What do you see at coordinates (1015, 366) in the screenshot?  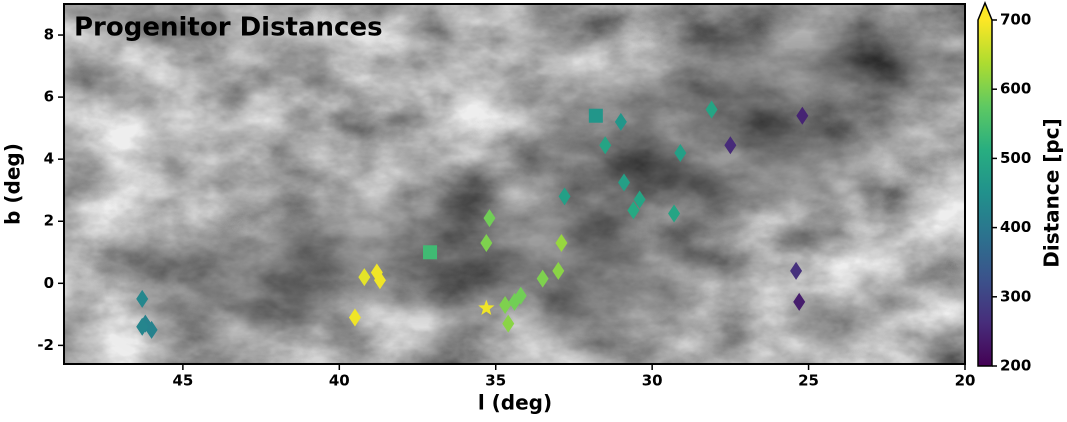 I see `colorbar-tick-label: 200` at bounding box center [1015, 366].